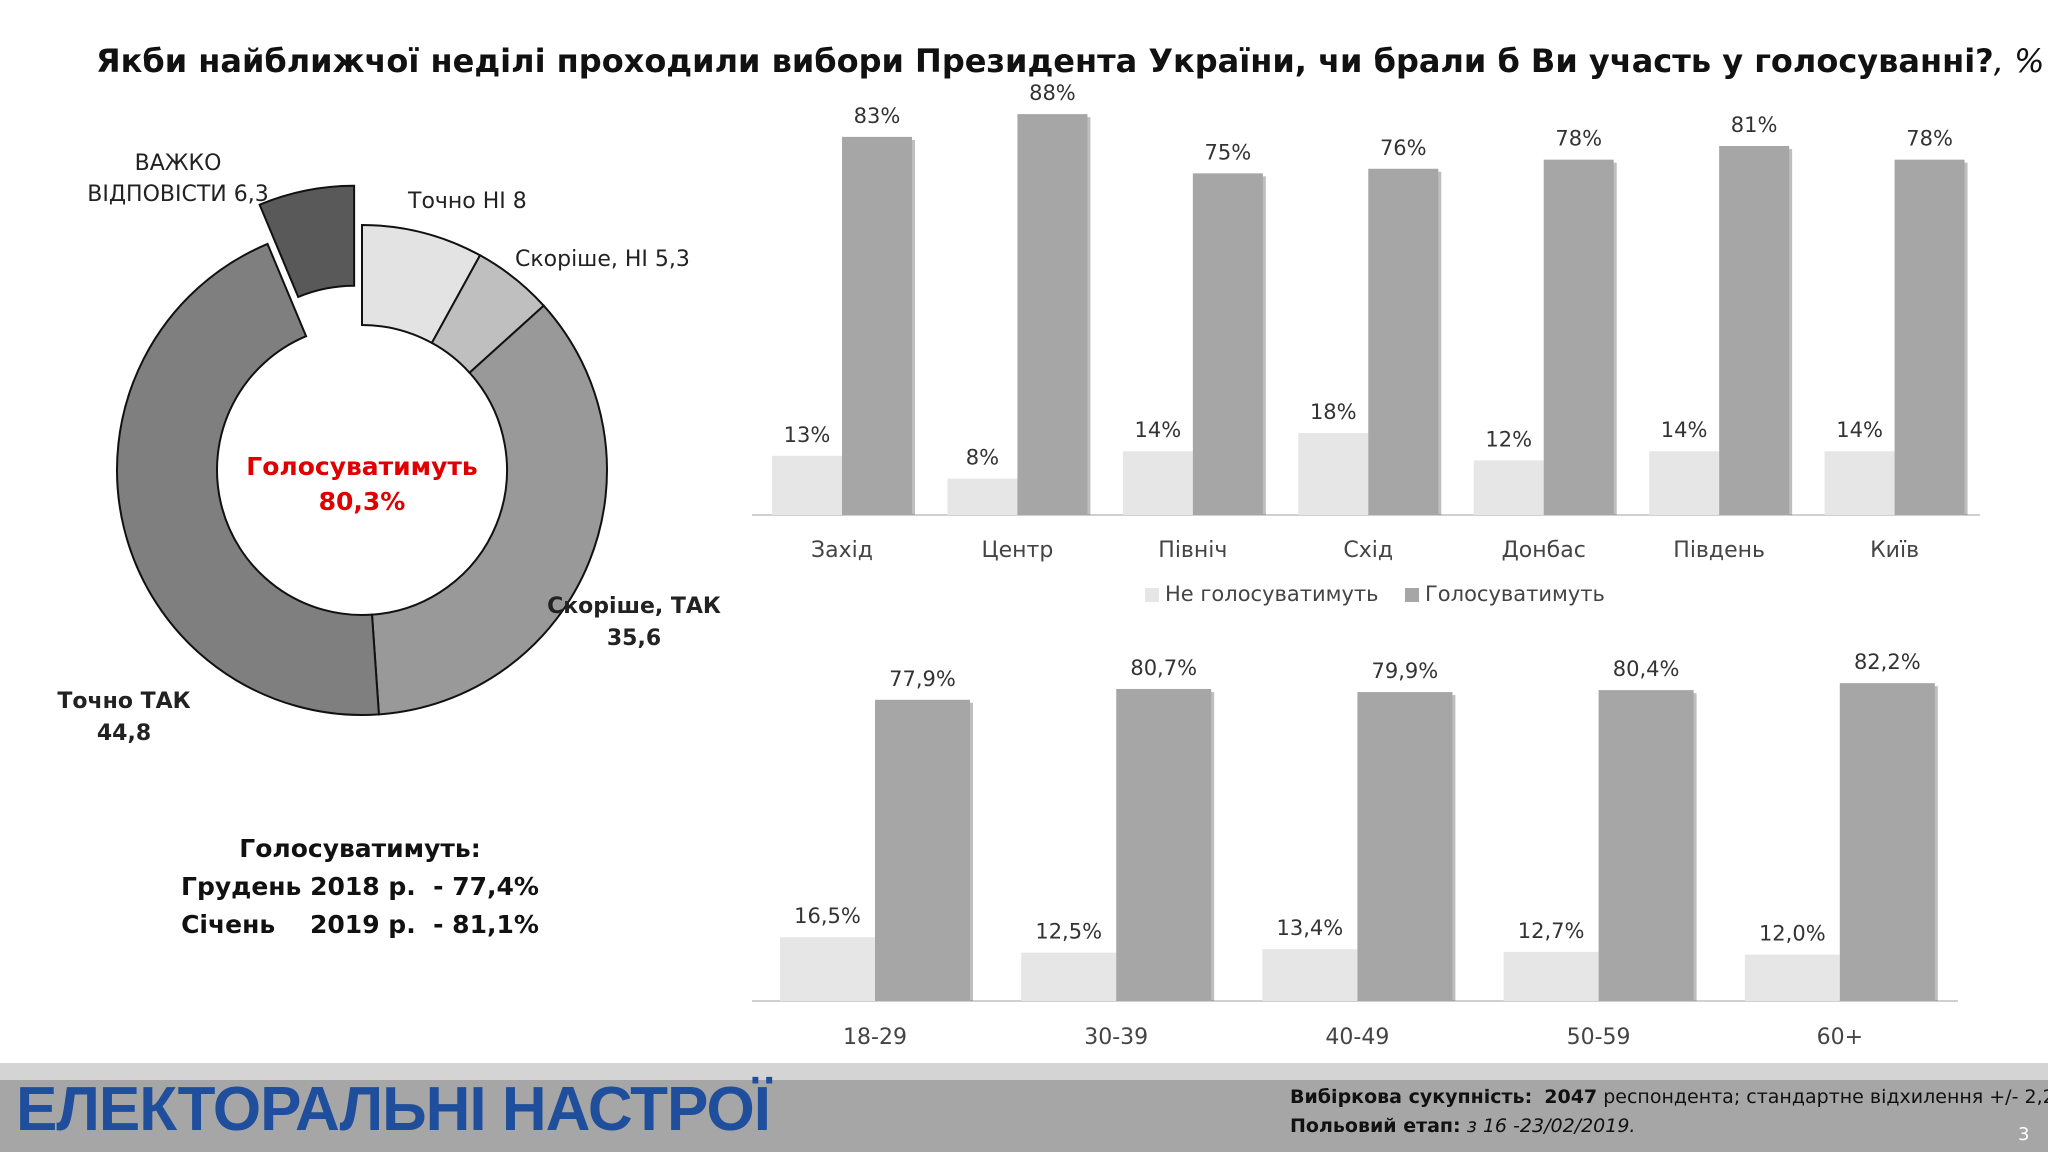 Image resolution: width=2048 pixels, height=1152 pixels. What do you see at coordinates (1163, 668) in the screenshot?
I see `bar-value-label: 80,7%` at bounding box center [1163, 668].